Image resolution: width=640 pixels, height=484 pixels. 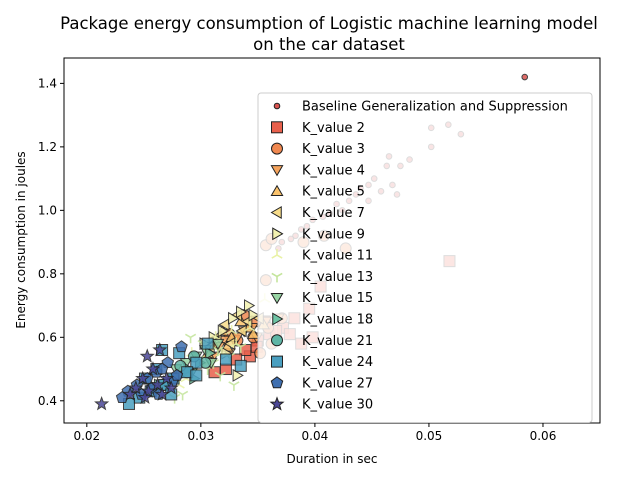 What do you see at coordinates (21, 239) in the screenshot?
I see `y-axis-label: Energy consumption in joules` at bounding box center [21, 239].